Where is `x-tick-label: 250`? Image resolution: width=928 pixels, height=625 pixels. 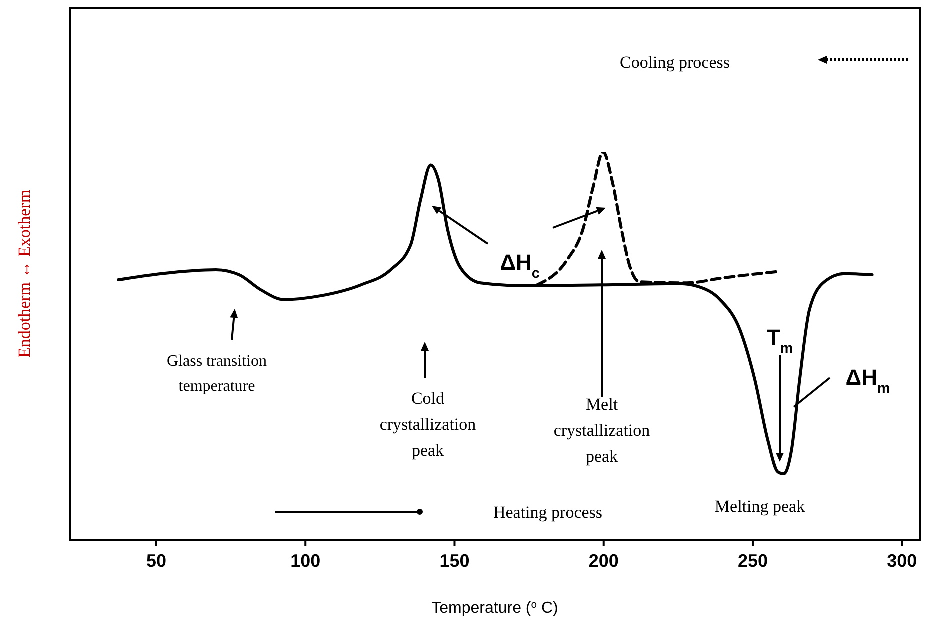
x-tick-label: 250 is located at coordinates (753, 560).